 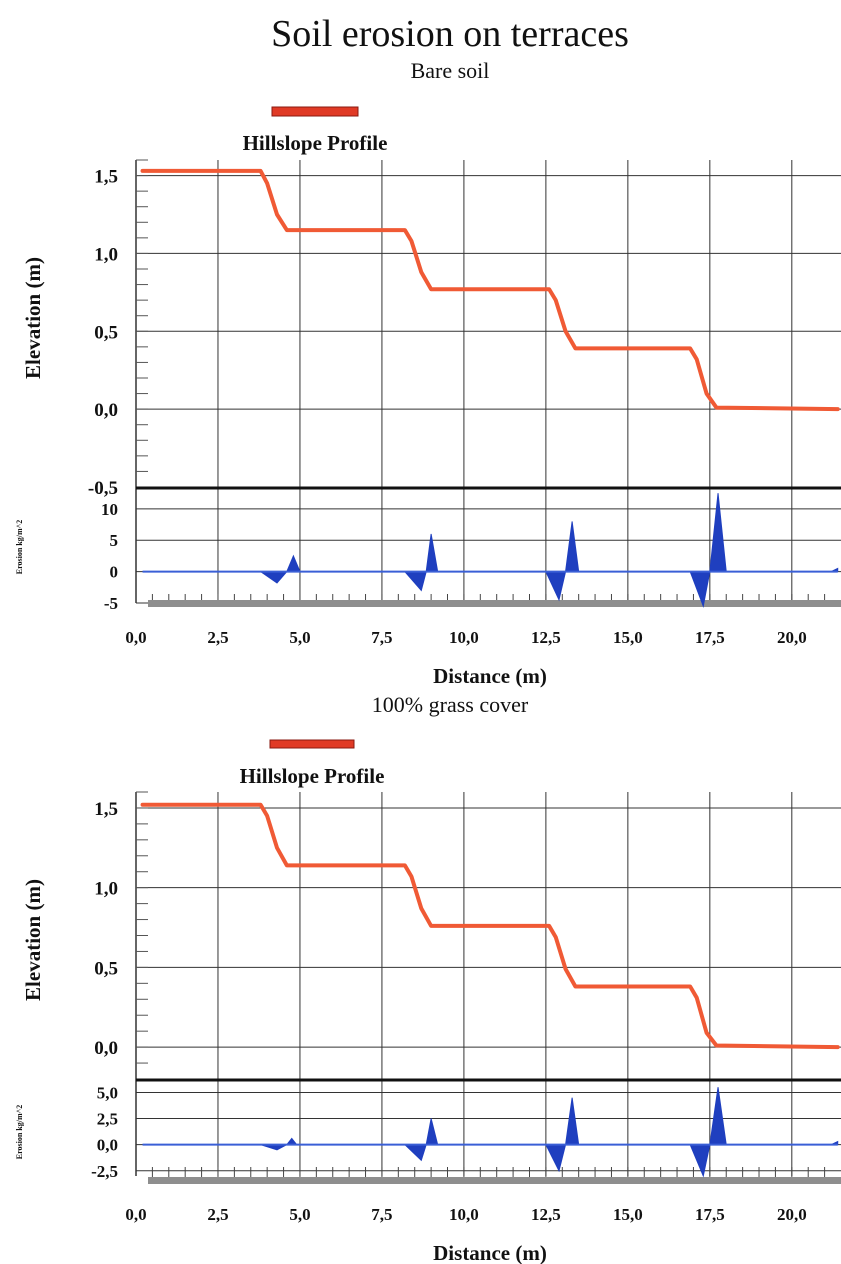 I want to click on y-tick-label: -0,5, so click(x=103, y=488).